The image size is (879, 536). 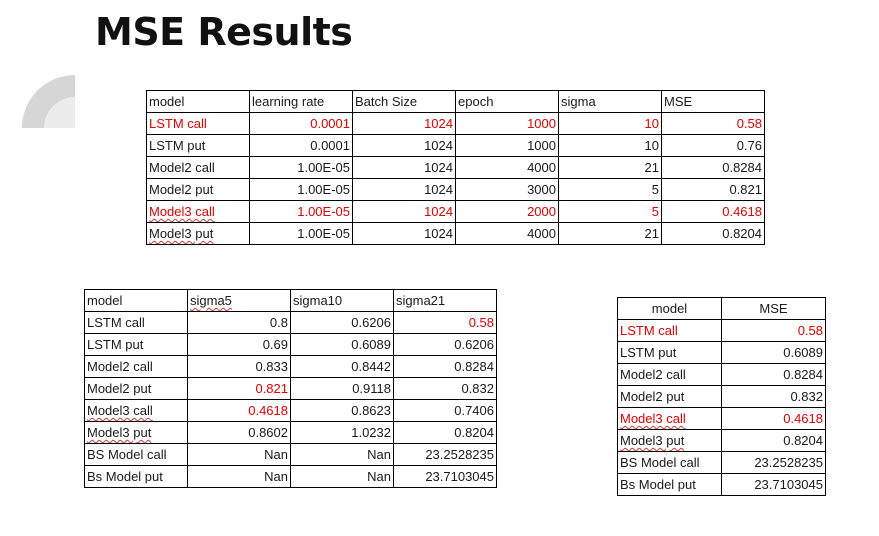 What do you see at coordinates (507, 233) in the screenshot?
I see `value-cell: 4000` at bounding box center [507, 233].